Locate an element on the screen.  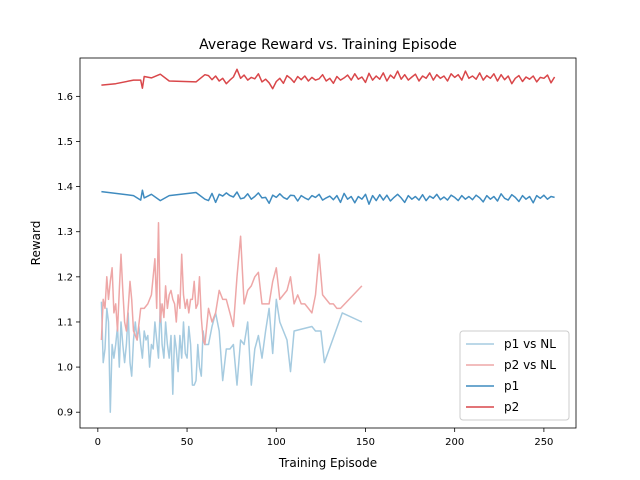
y-tick-label: 1.1 is located at coordinates (65, 322).